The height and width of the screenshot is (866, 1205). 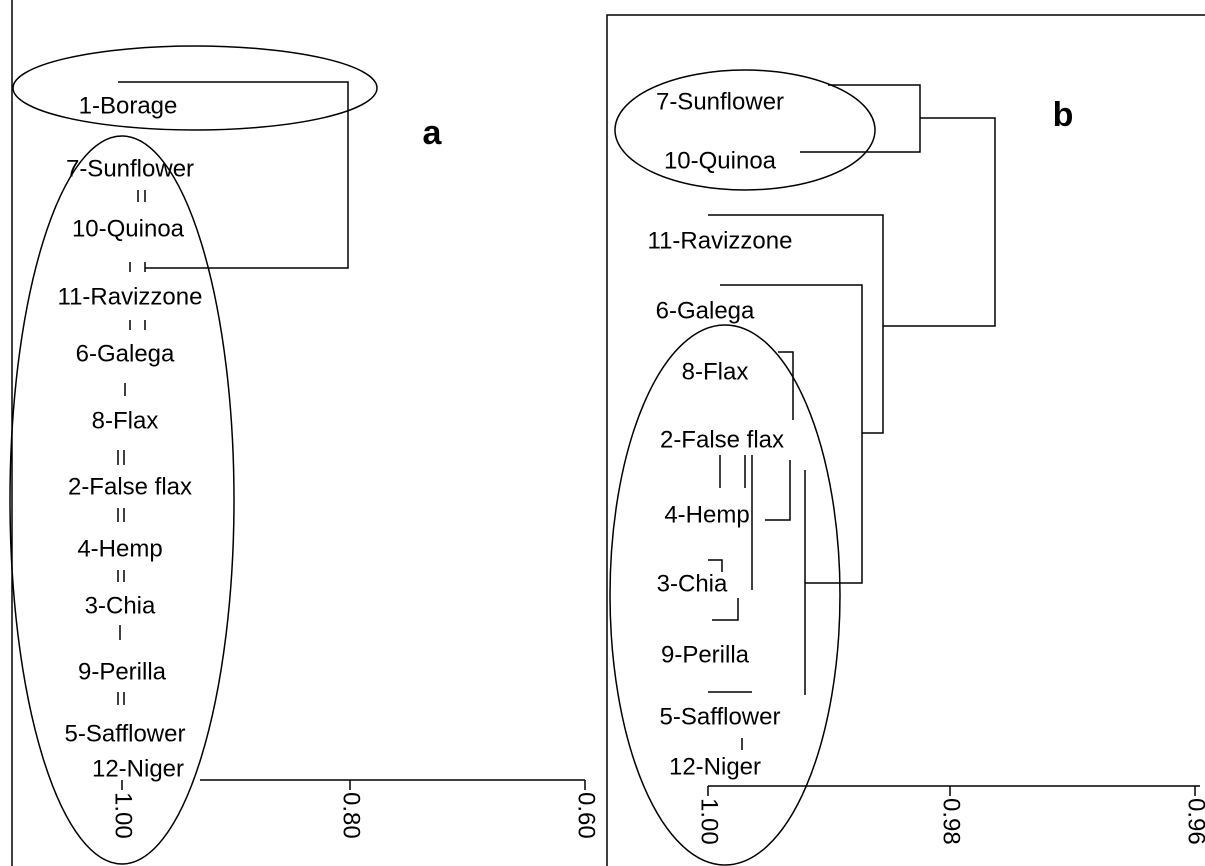 I want to click on tick-label: 0.98, so click(x=951, y=821).